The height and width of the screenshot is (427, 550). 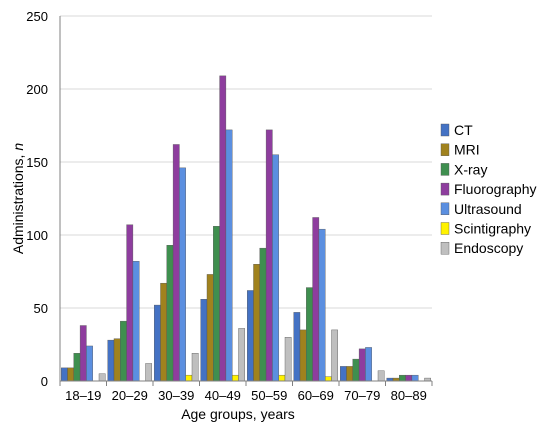 I want to click on y-axis-ticks: 0 50 100 150 200 250, so click(x=37, y=199).